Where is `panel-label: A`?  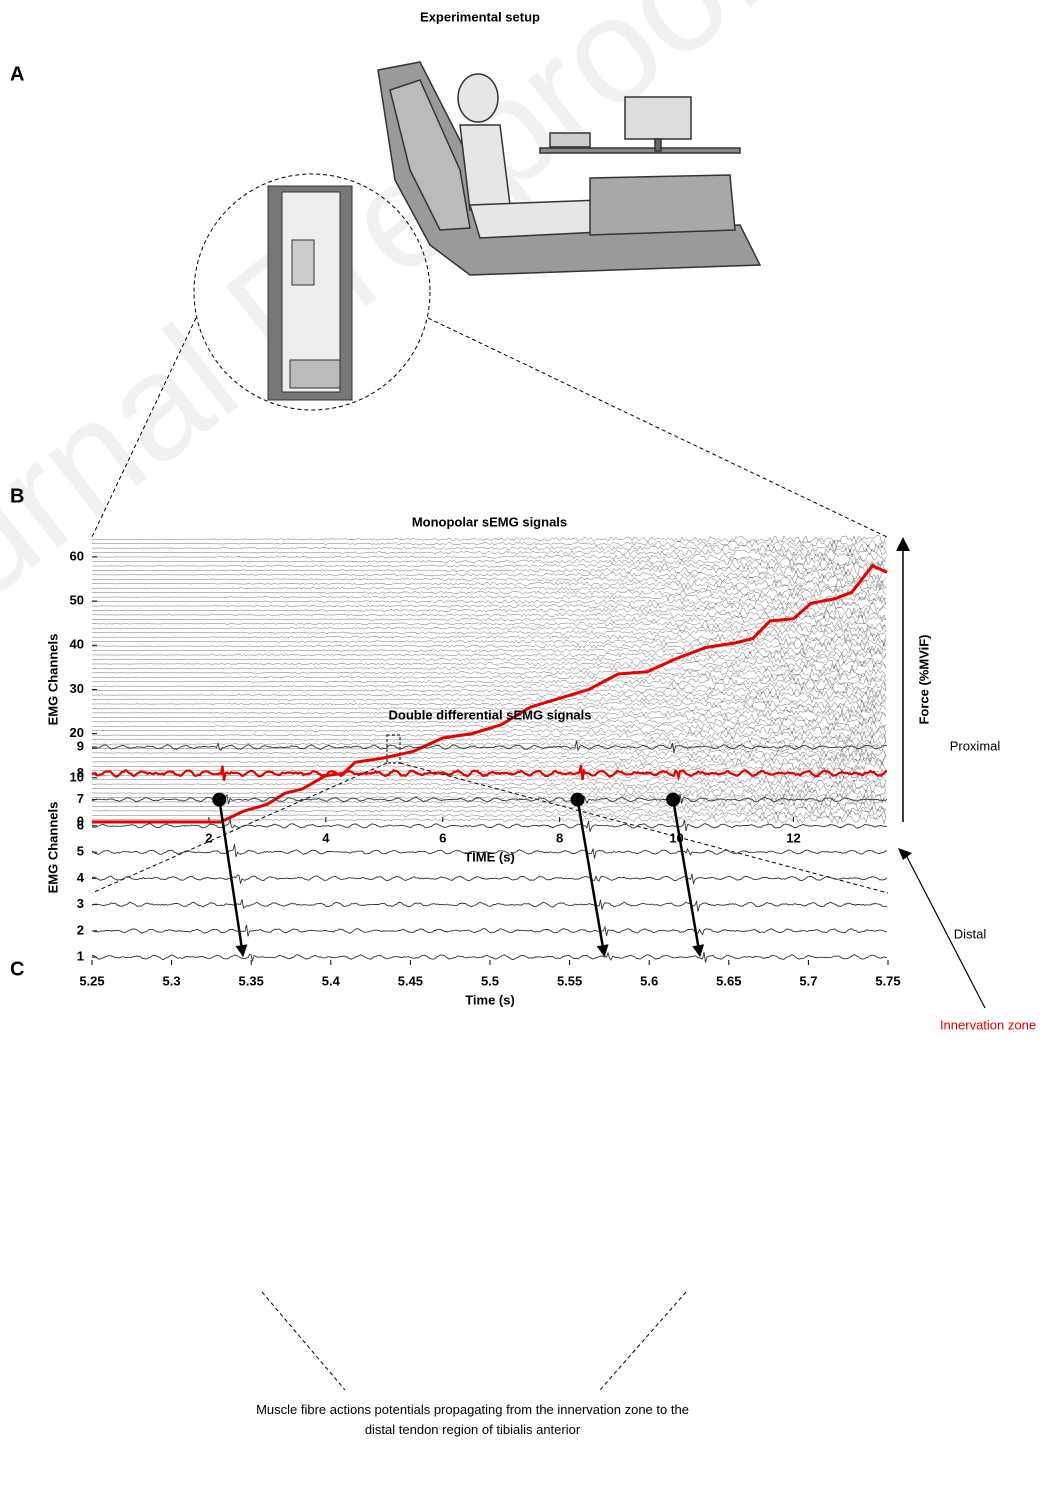 panel-label: A is located at coordinates (17, 74).